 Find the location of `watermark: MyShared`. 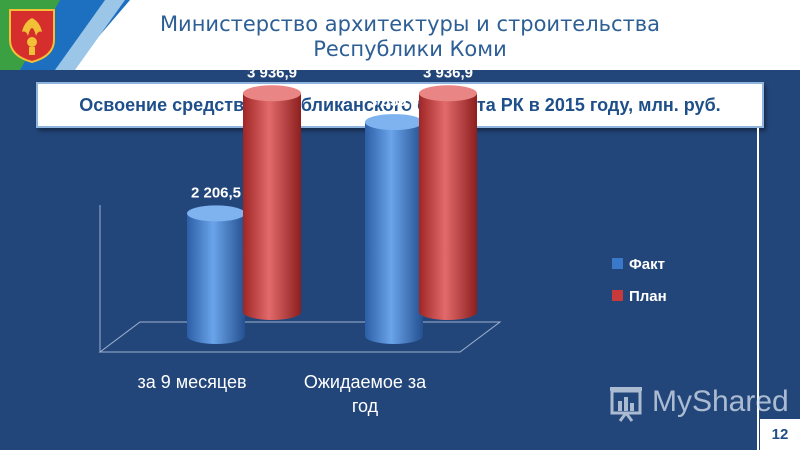

watermark: MyShared is located at coordinates (697, 403).